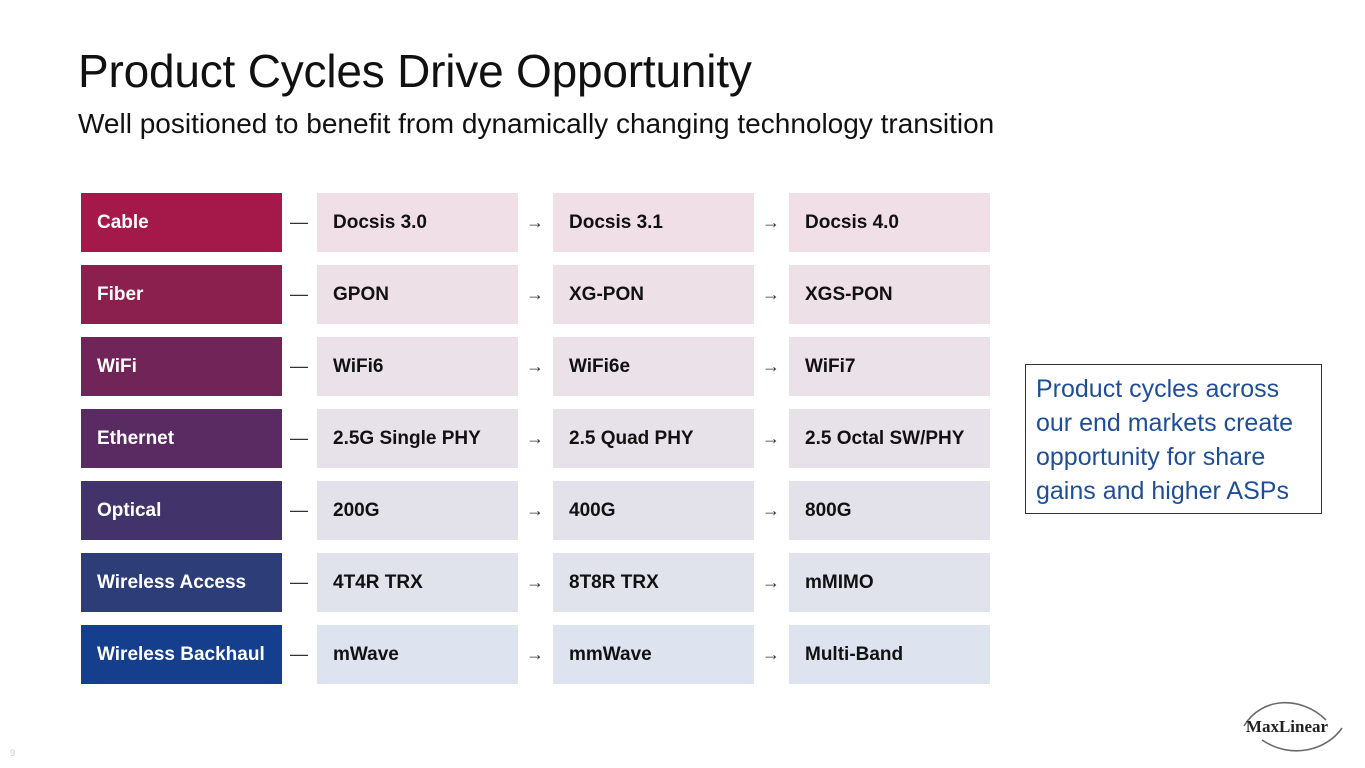 The height and width of the screenshot is (768, 1365). I want to click on generation-cell: XGS-PON, so click(889, 294).